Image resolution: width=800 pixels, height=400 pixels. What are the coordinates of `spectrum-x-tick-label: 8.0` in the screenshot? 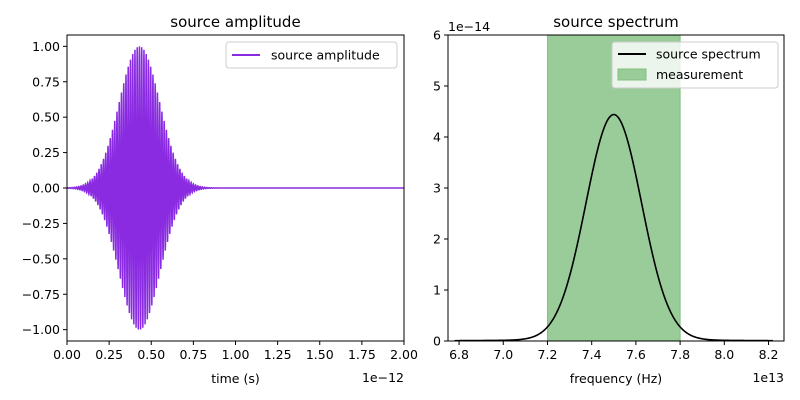 It's located at (724, 354).